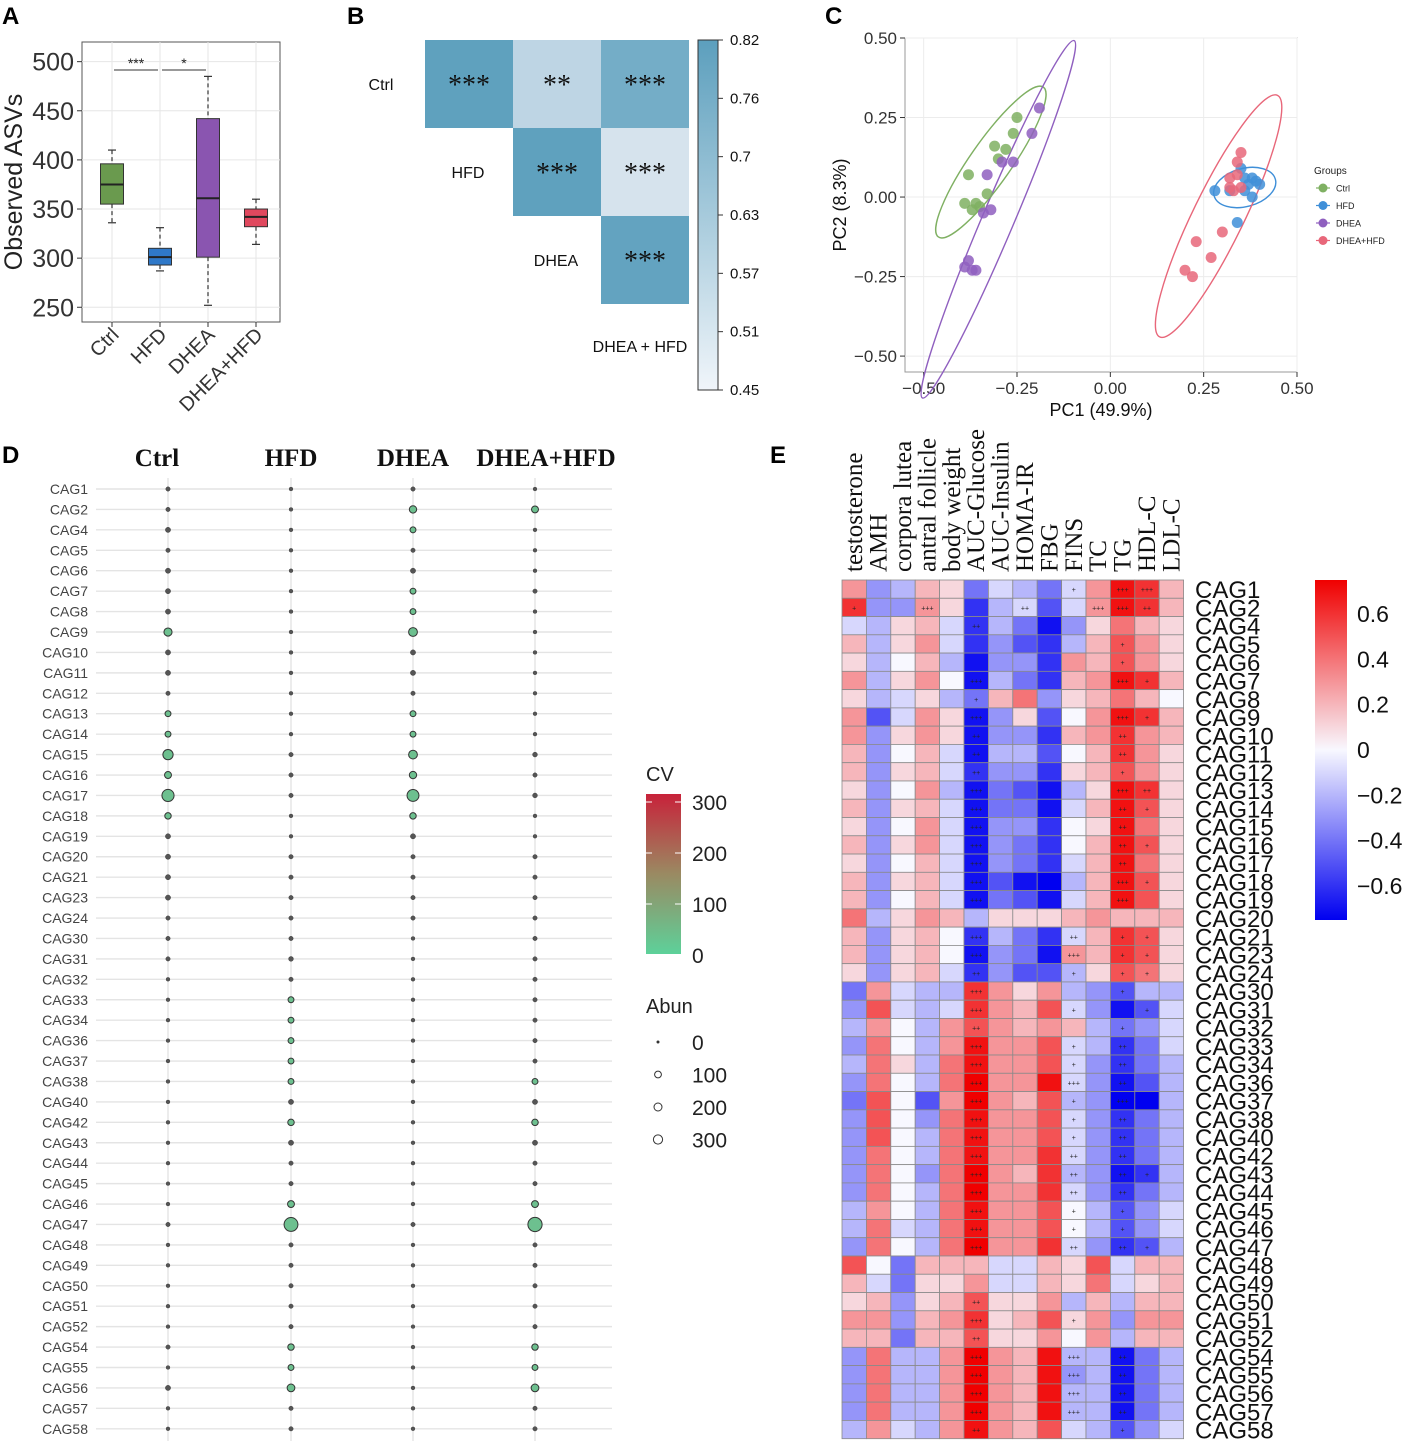  I want to click on panel-d-row-label: CAG36, so click(65, 1041).